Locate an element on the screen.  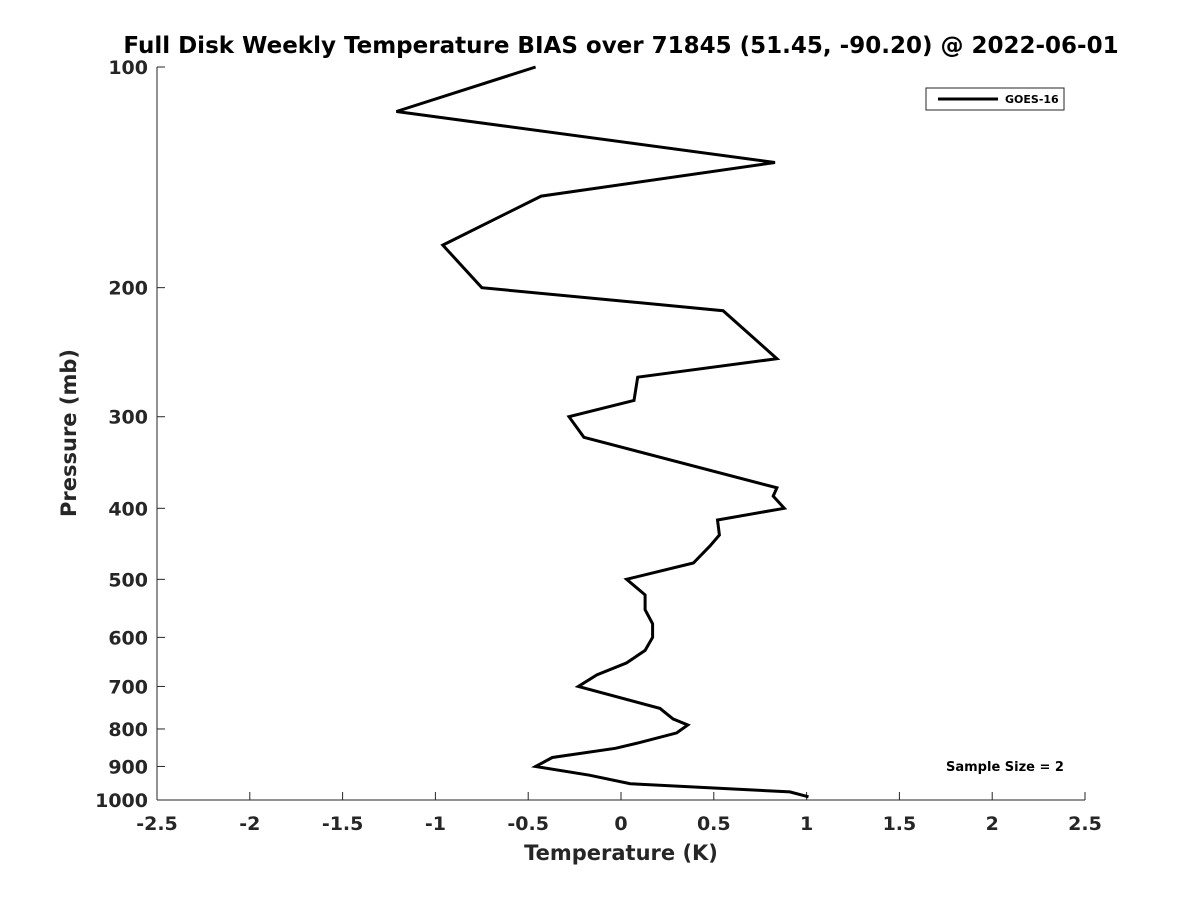
y-tick-label: 300 is located at coordinates (128, 418).